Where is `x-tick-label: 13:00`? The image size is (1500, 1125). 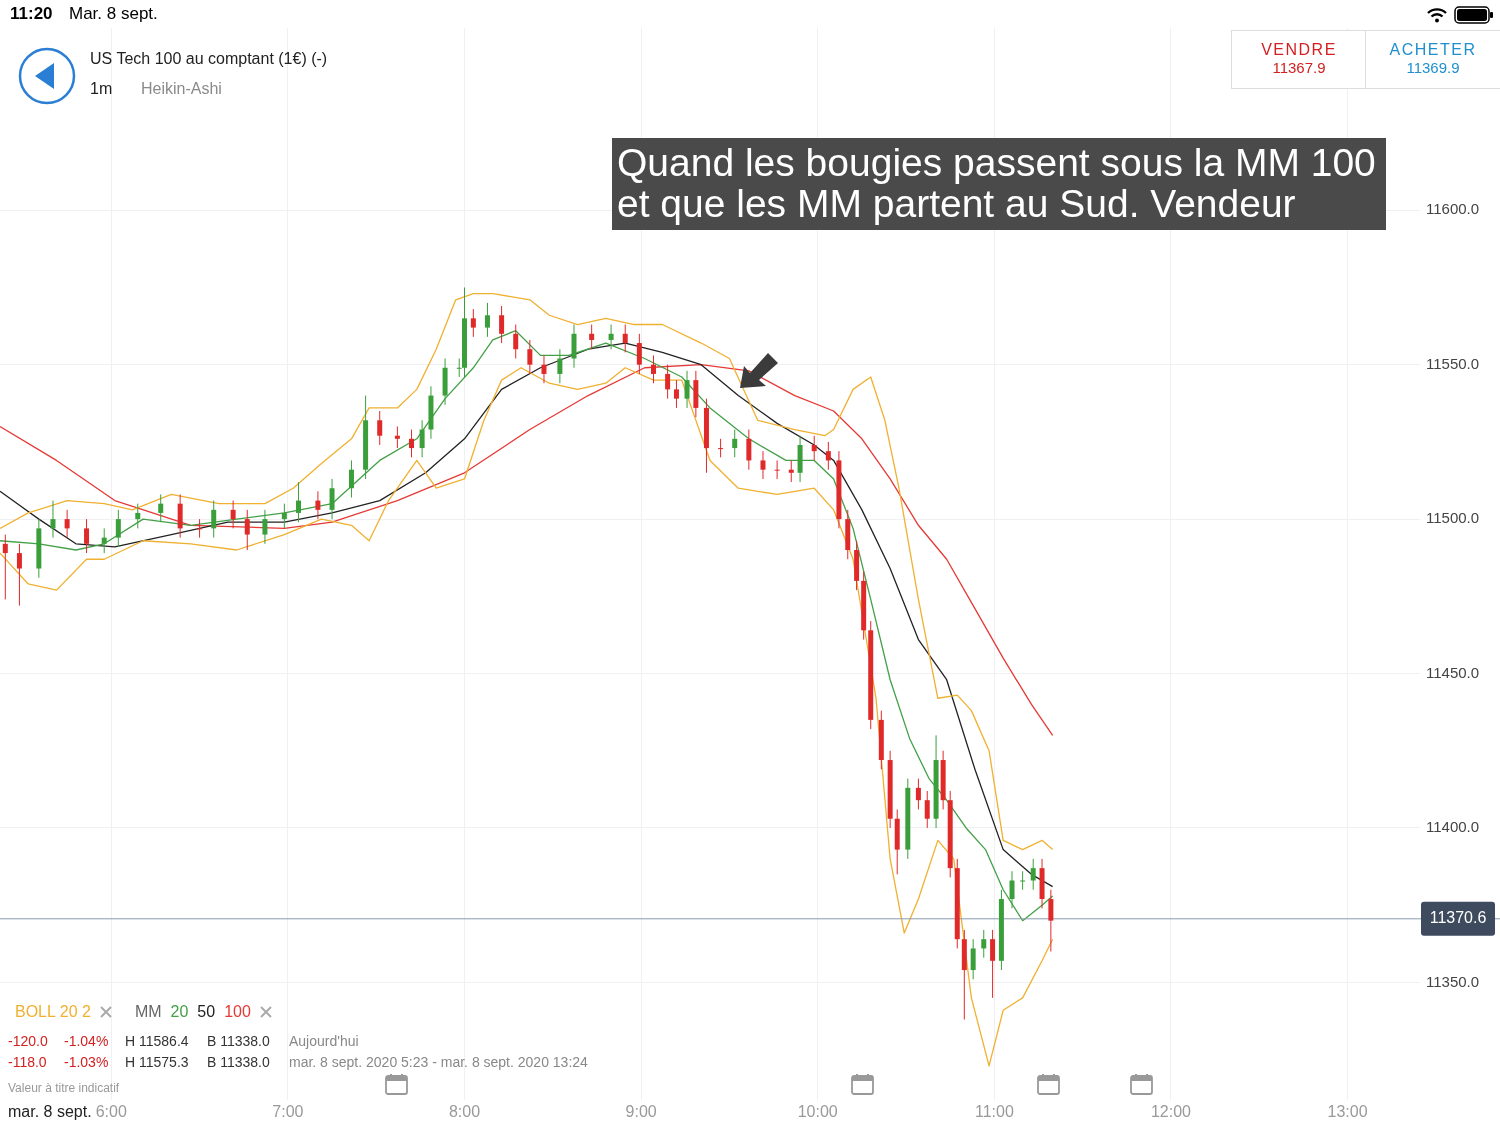
x-tick-label: 13:00 is located at coordinates (1347, 1111).